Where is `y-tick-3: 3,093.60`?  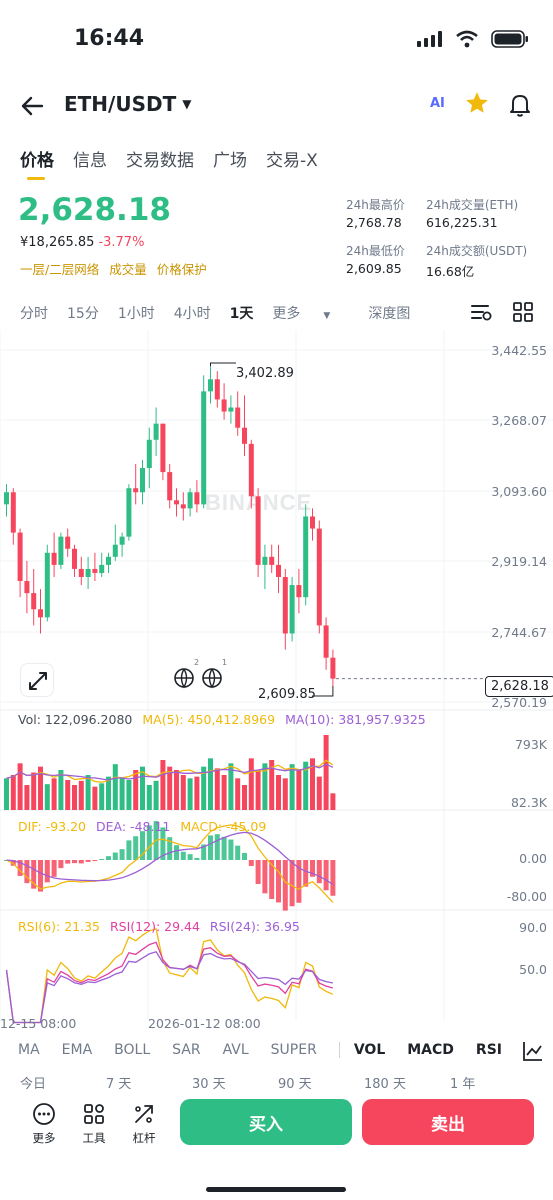 y-tick-3: 3,093.60 is located at coordinates (519, 491).